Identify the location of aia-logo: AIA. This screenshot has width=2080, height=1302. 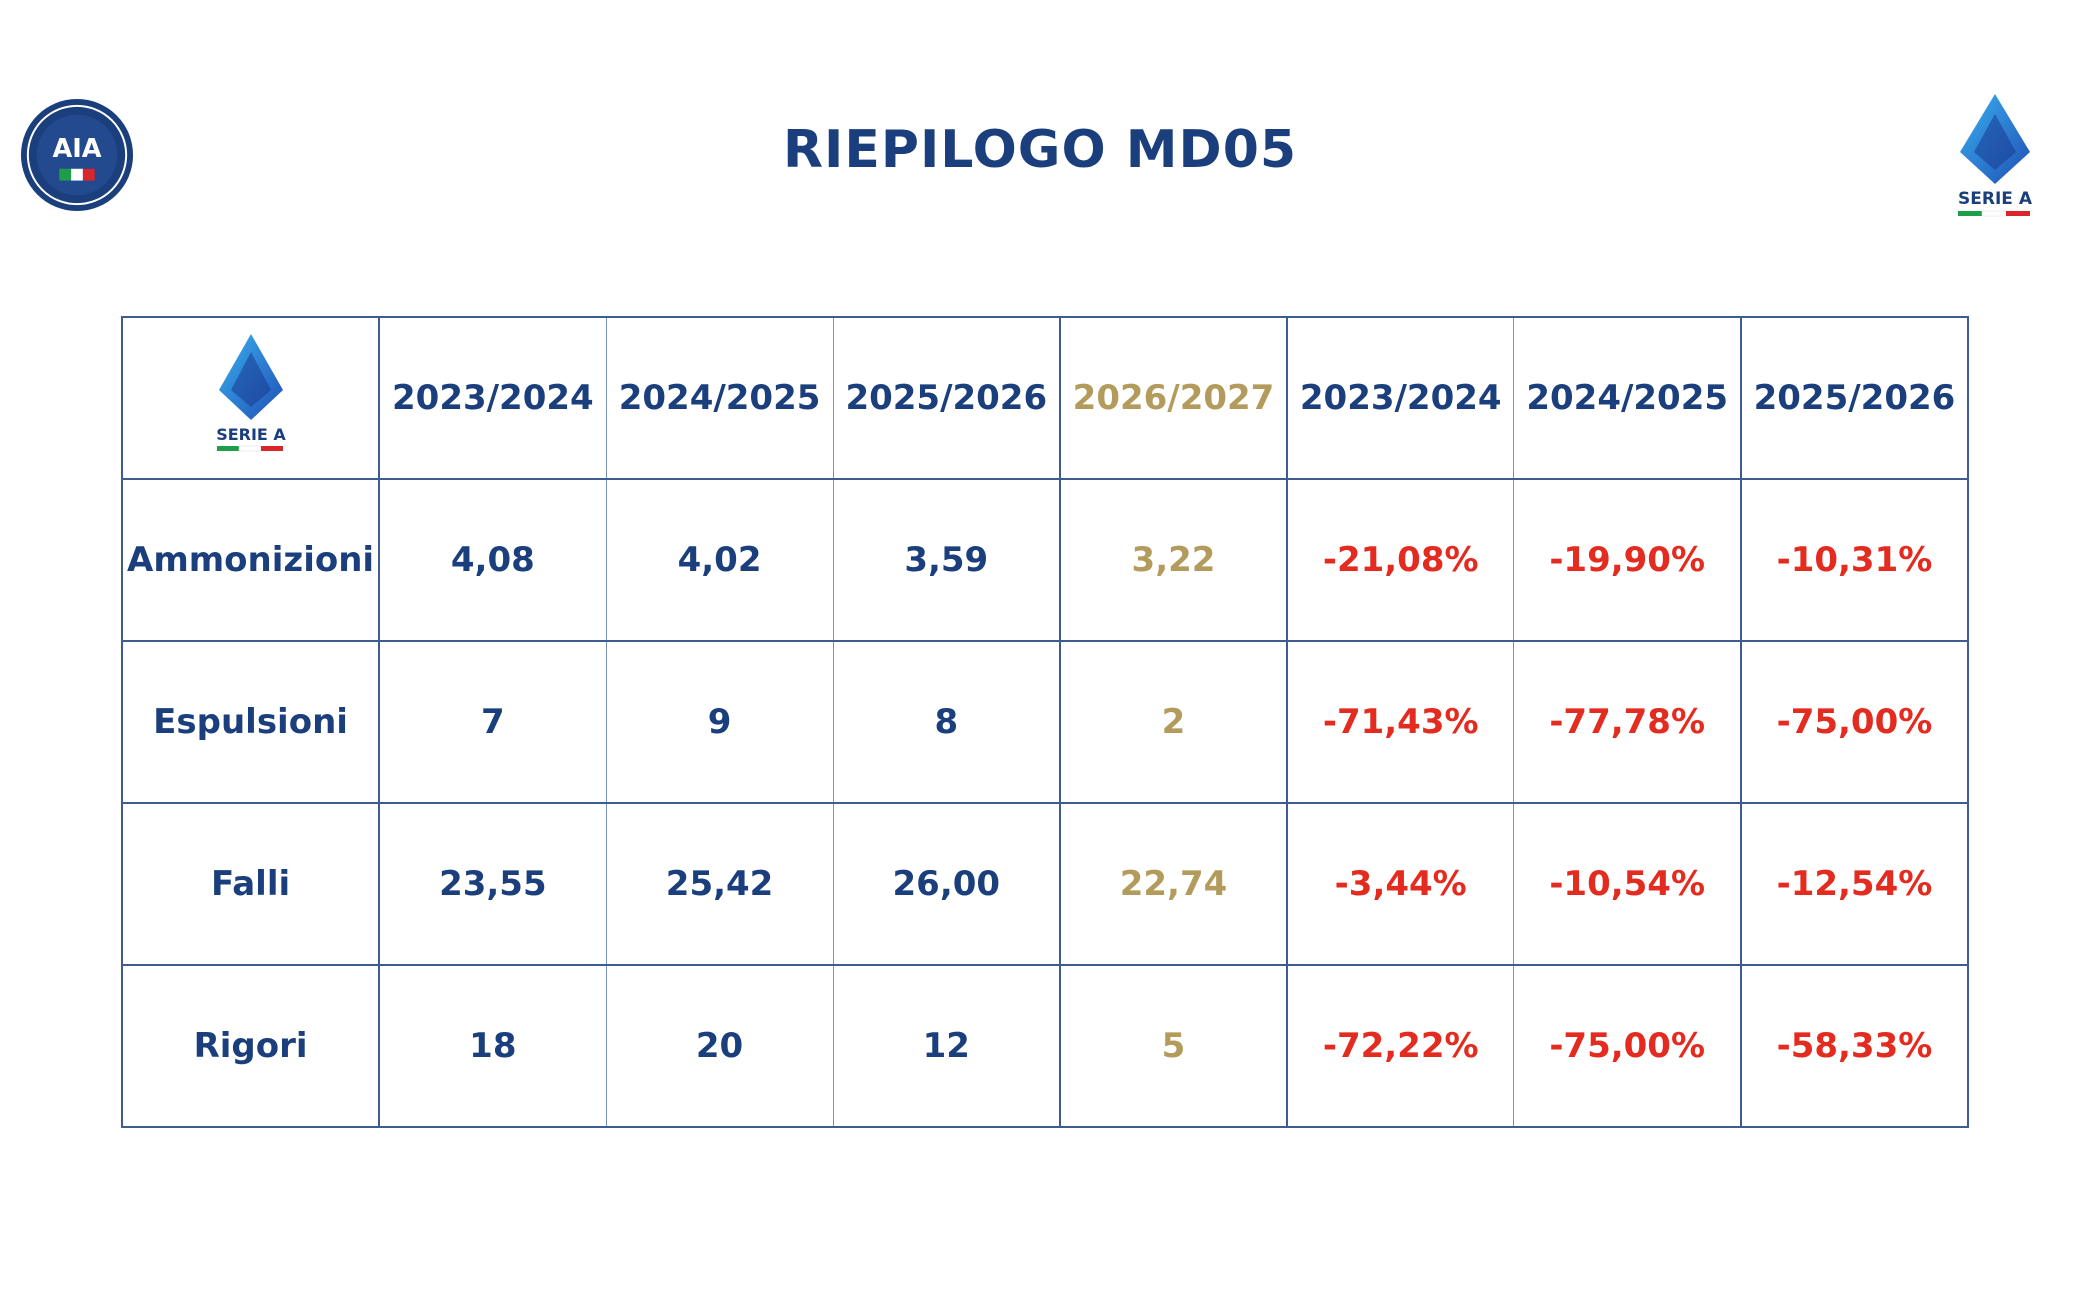
(77, 155).